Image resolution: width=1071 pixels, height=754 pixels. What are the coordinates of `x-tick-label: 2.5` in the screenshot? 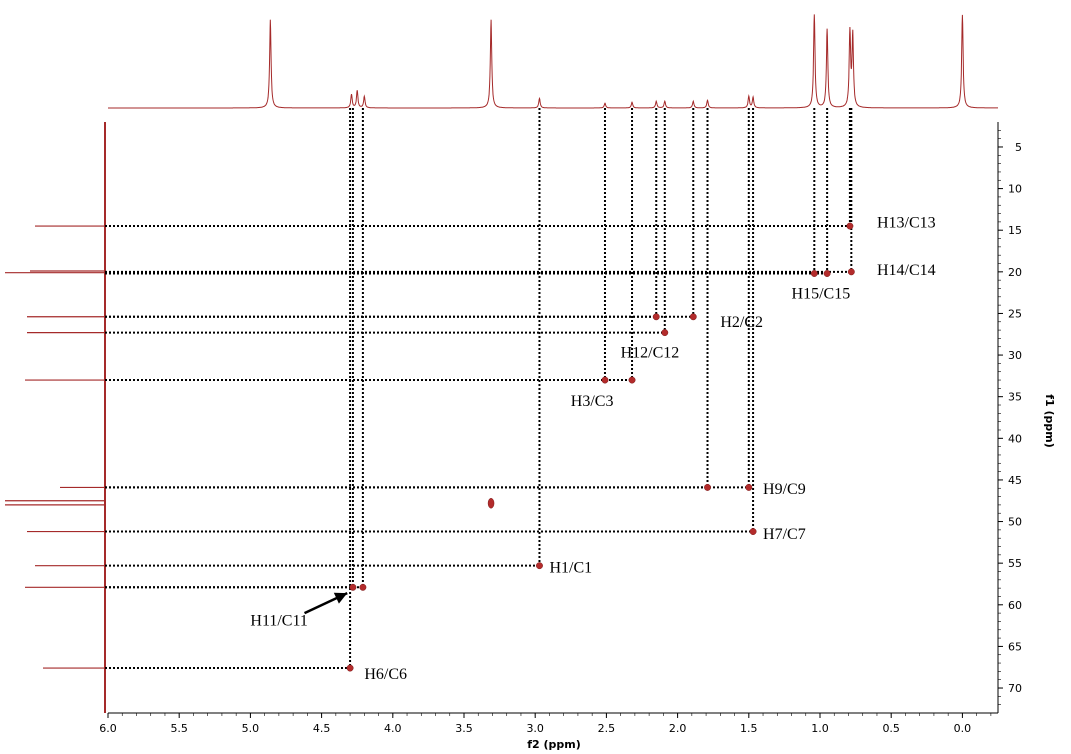 It's located at (607, 728).